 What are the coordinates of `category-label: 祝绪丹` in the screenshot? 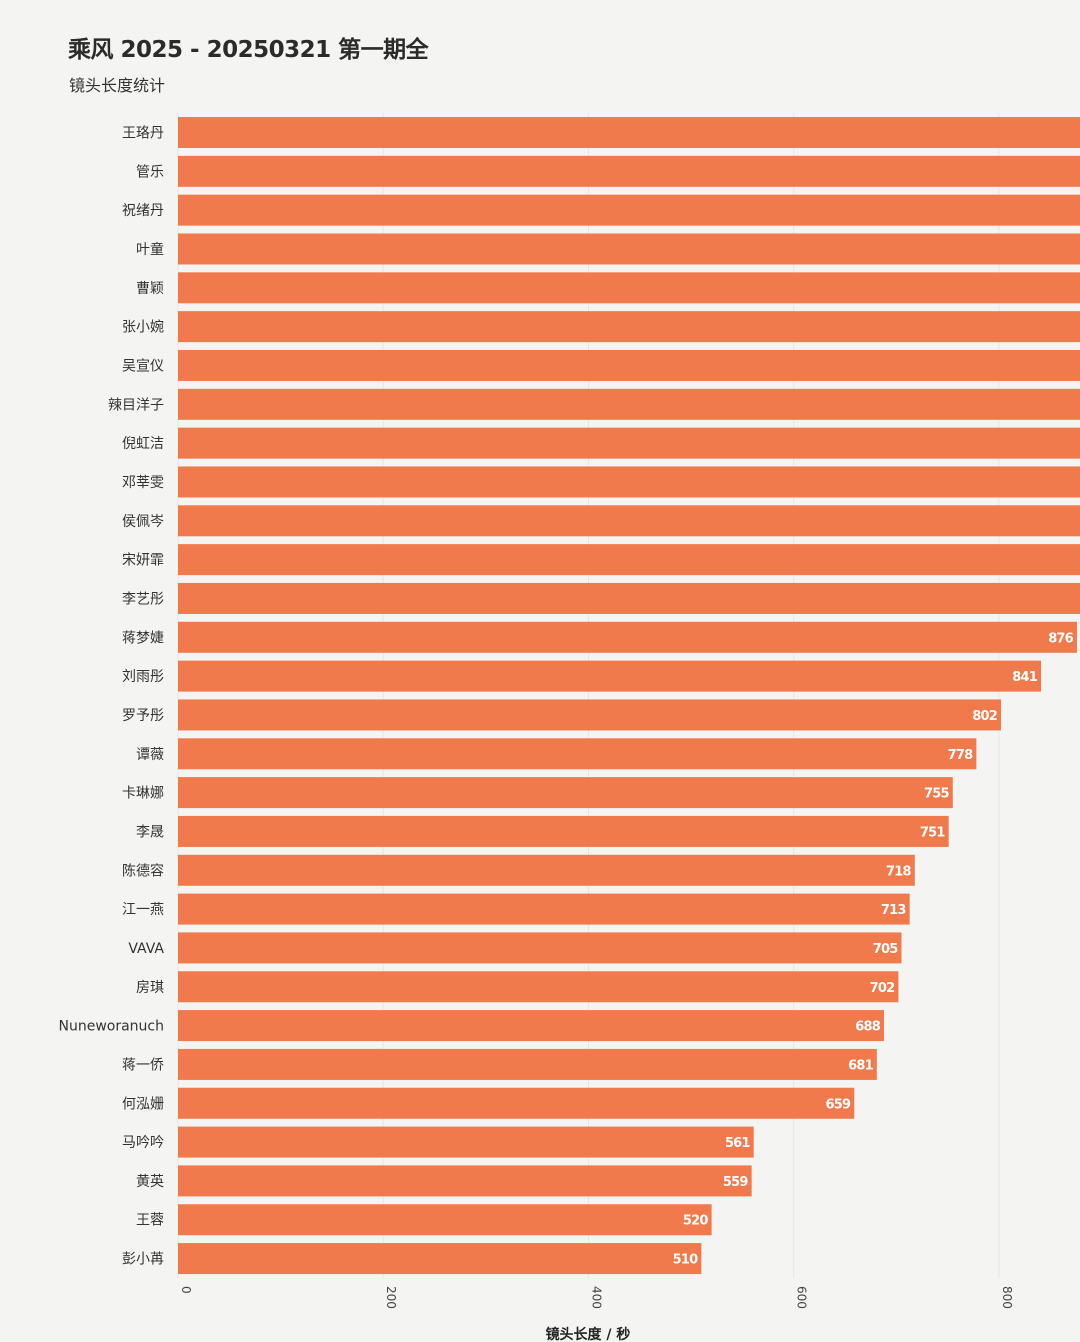 It's located at (143, 211).